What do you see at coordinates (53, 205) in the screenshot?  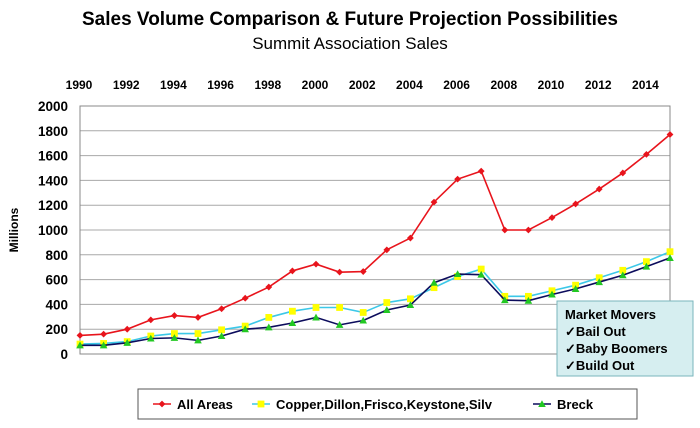 I see `y-tick-label: 1200` at bounding box center [53, 205].